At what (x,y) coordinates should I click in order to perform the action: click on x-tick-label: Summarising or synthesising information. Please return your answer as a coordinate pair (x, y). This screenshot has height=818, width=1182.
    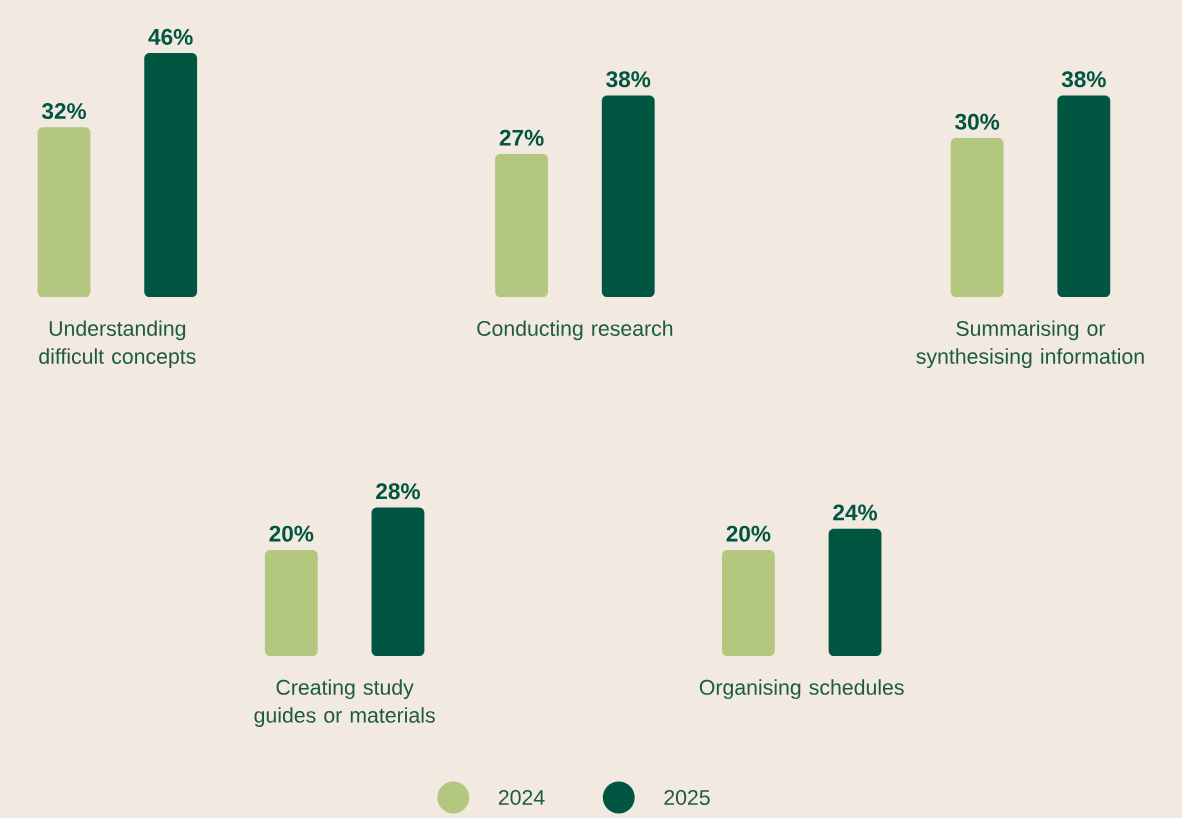
    Looking at the image, I should click on (1030, 344).